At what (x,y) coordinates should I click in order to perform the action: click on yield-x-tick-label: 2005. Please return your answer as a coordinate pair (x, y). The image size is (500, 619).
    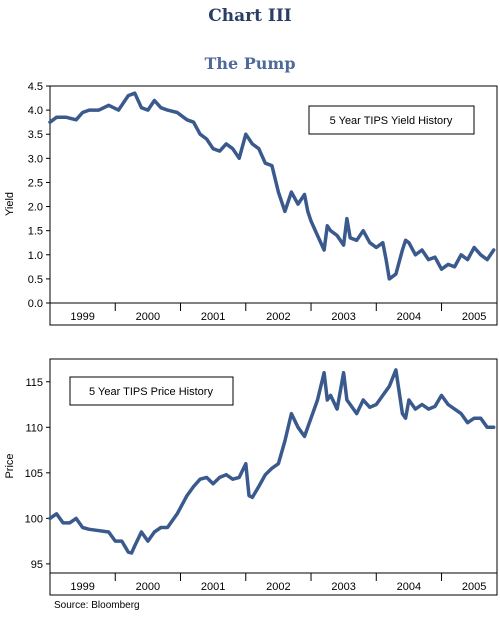
    Looking at the image, I should click on (474, 317).